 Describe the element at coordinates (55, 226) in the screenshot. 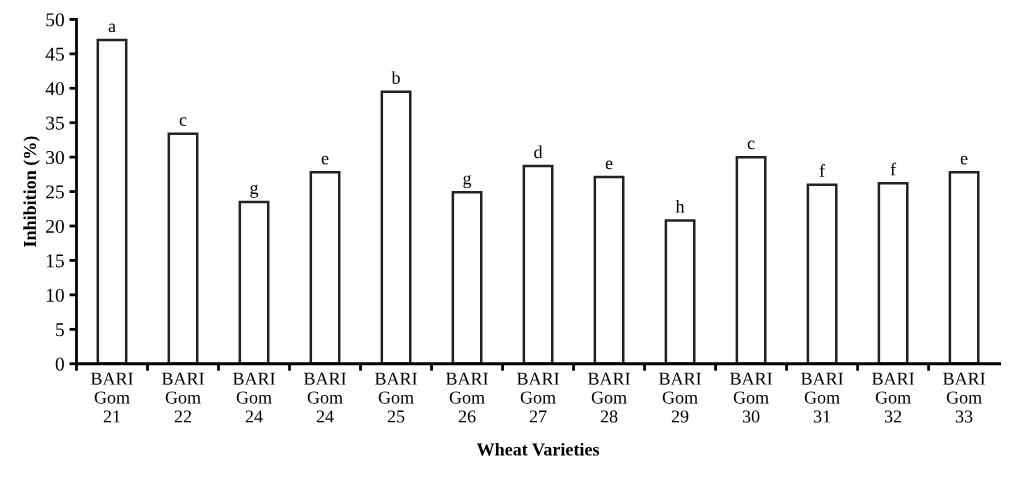

I see `y-tick-label: 20` at that location.